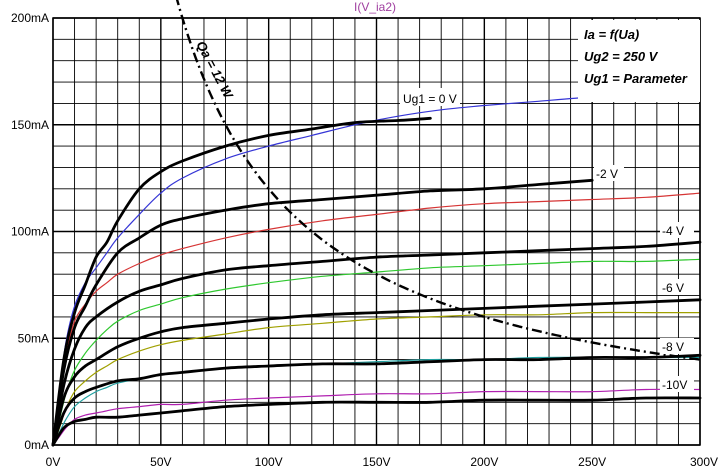 The image size is (720, 473). I want to click on curve-label-2: -4 V, so click(673, 231).